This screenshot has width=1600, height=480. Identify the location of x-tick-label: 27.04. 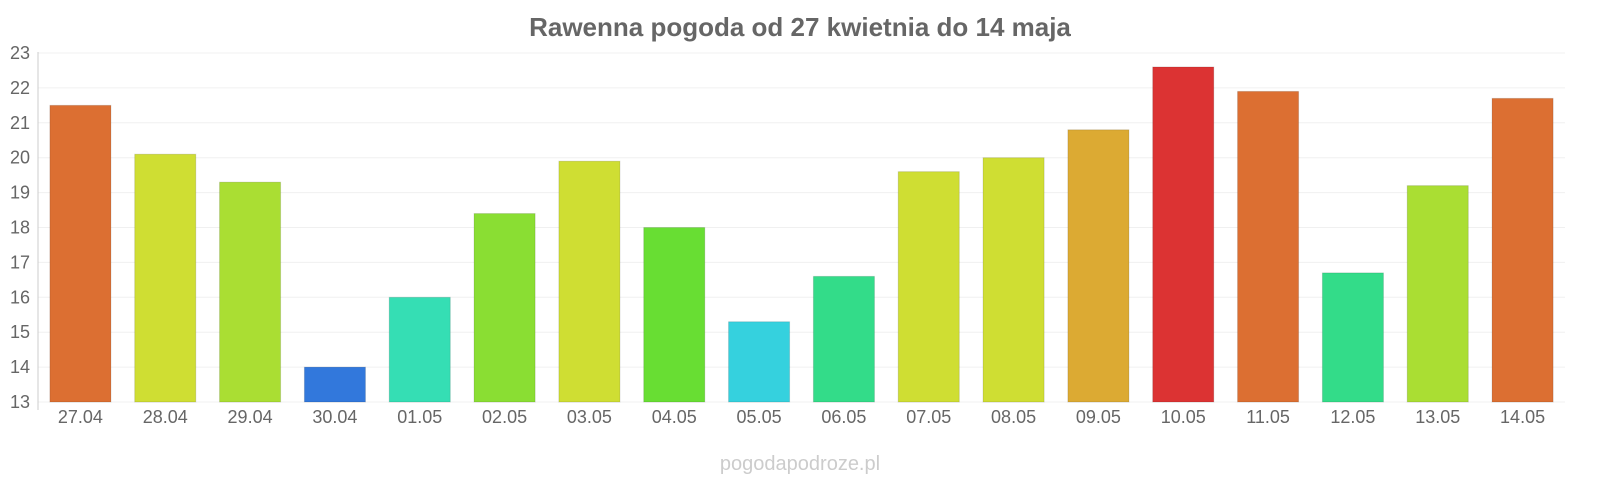
(80, 417).